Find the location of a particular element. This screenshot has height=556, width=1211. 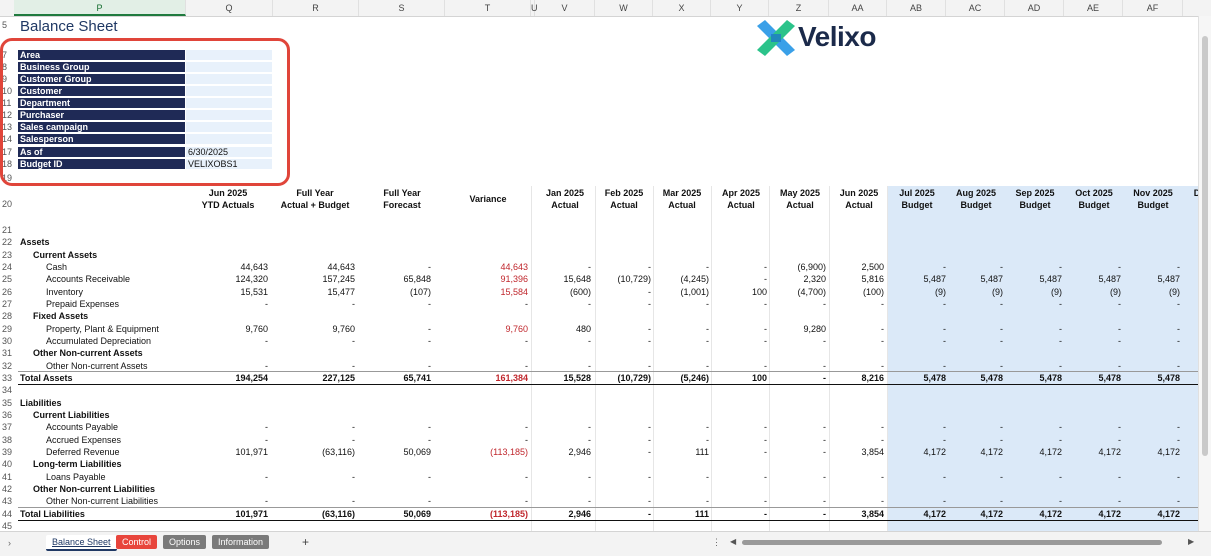

value-cell: 227,125 is located at coordinates (338, 378).